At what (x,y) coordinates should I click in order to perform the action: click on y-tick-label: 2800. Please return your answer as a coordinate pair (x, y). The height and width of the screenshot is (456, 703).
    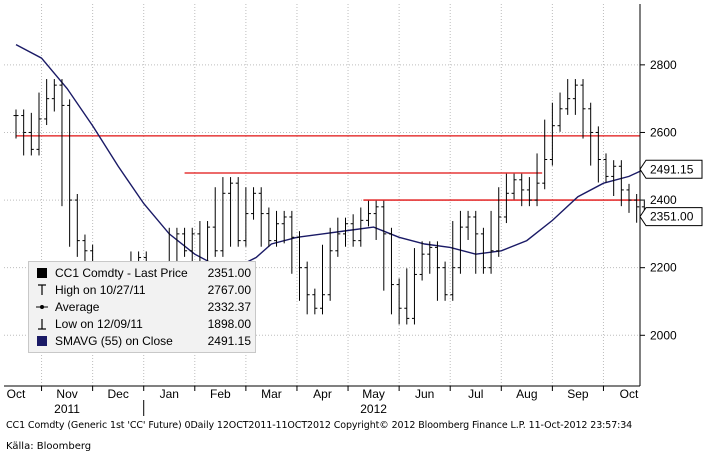
    Looking at the image, I should click on (663, 65).